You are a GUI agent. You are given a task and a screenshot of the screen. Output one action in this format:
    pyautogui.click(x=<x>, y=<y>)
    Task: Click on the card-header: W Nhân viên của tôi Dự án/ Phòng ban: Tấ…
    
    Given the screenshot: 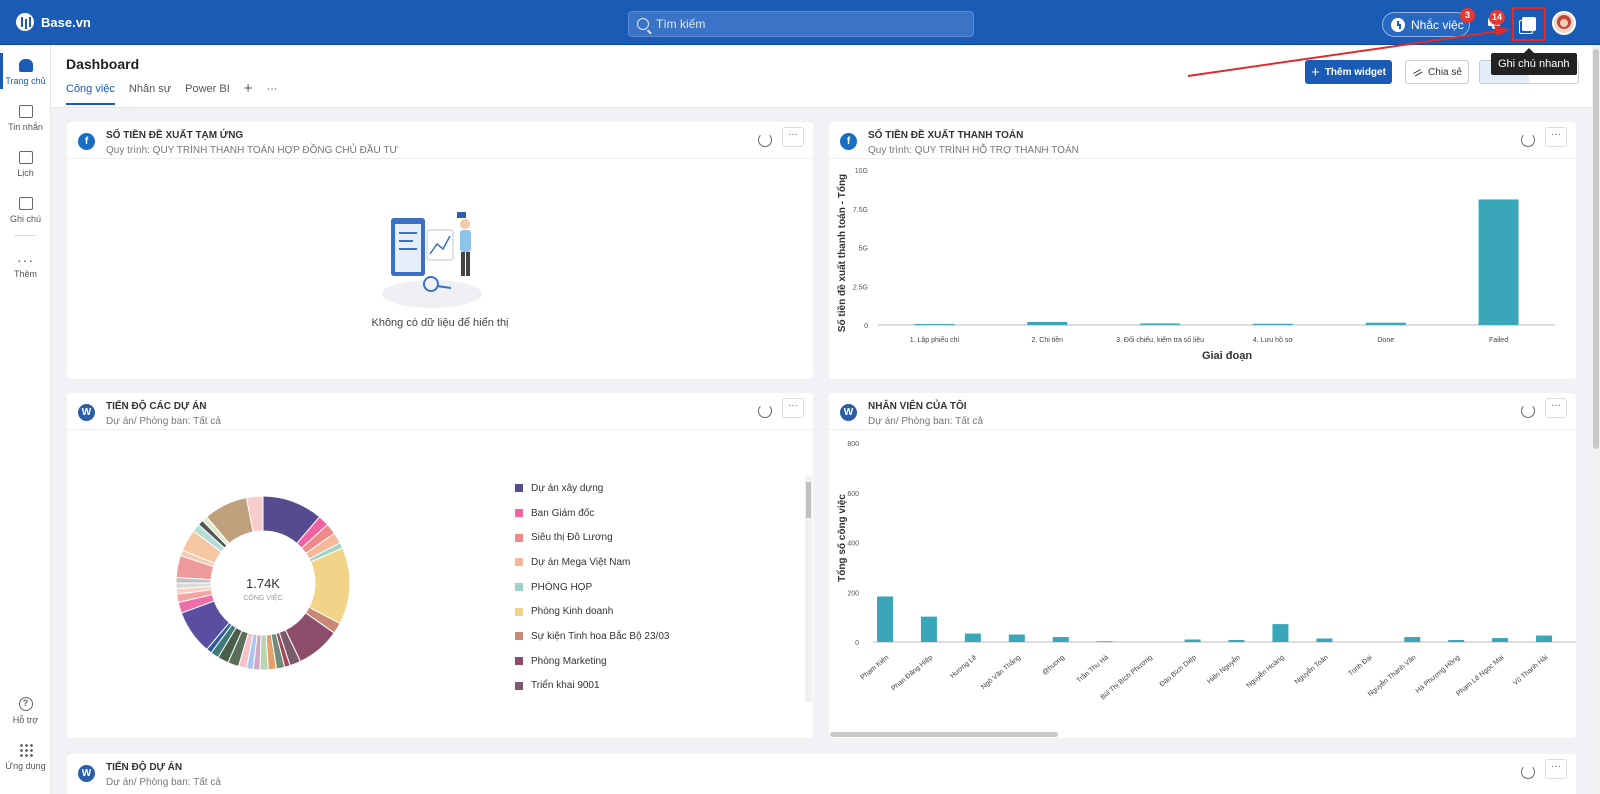 What is the action you would take?
    pyautogui.click(x=1202, y=411)
    